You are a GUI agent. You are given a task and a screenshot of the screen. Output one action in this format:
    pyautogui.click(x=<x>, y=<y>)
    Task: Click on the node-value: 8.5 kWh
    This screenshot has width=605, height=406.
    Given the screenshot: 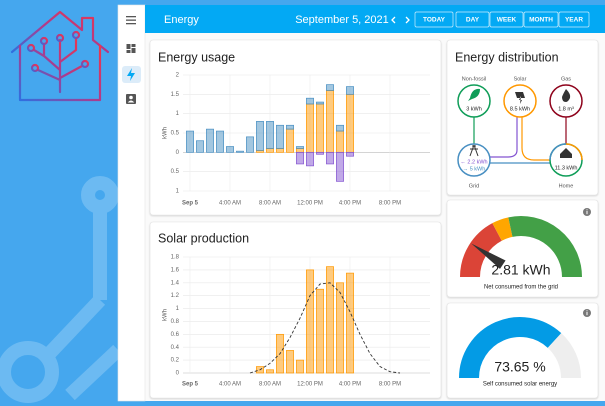 What is the action you would take?
    pyautogui.click(x=520, y=109)
    